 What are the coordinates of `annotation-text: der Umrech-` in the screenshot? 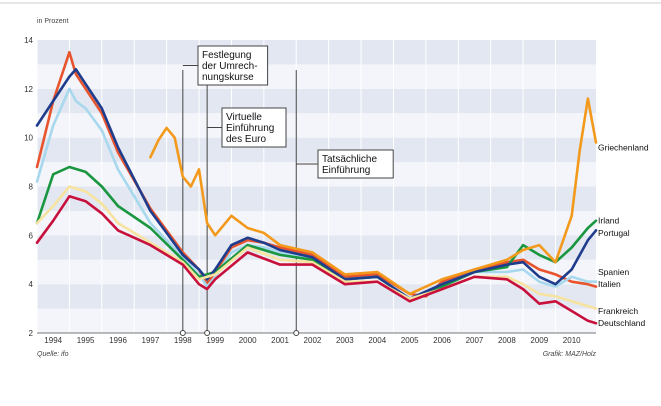 It's located at (230, 66).